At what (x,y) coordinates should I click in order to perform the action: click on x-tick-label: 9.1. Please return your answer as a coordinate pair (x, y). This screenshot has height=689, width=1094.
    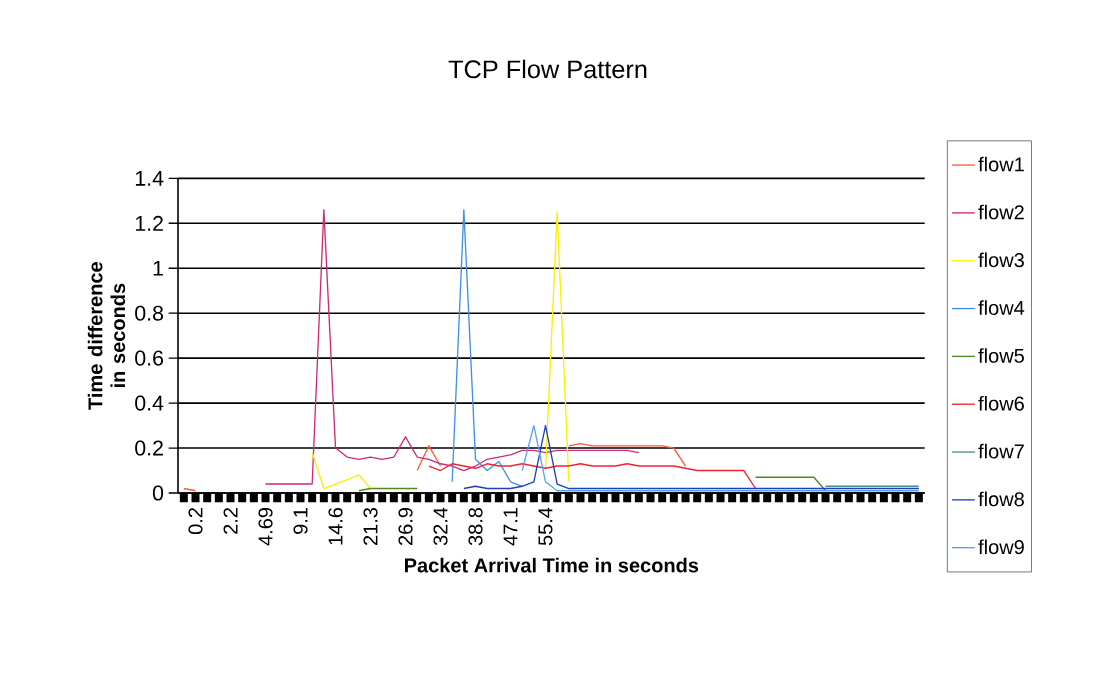
    Looking at the image, I should click on (300, 521).